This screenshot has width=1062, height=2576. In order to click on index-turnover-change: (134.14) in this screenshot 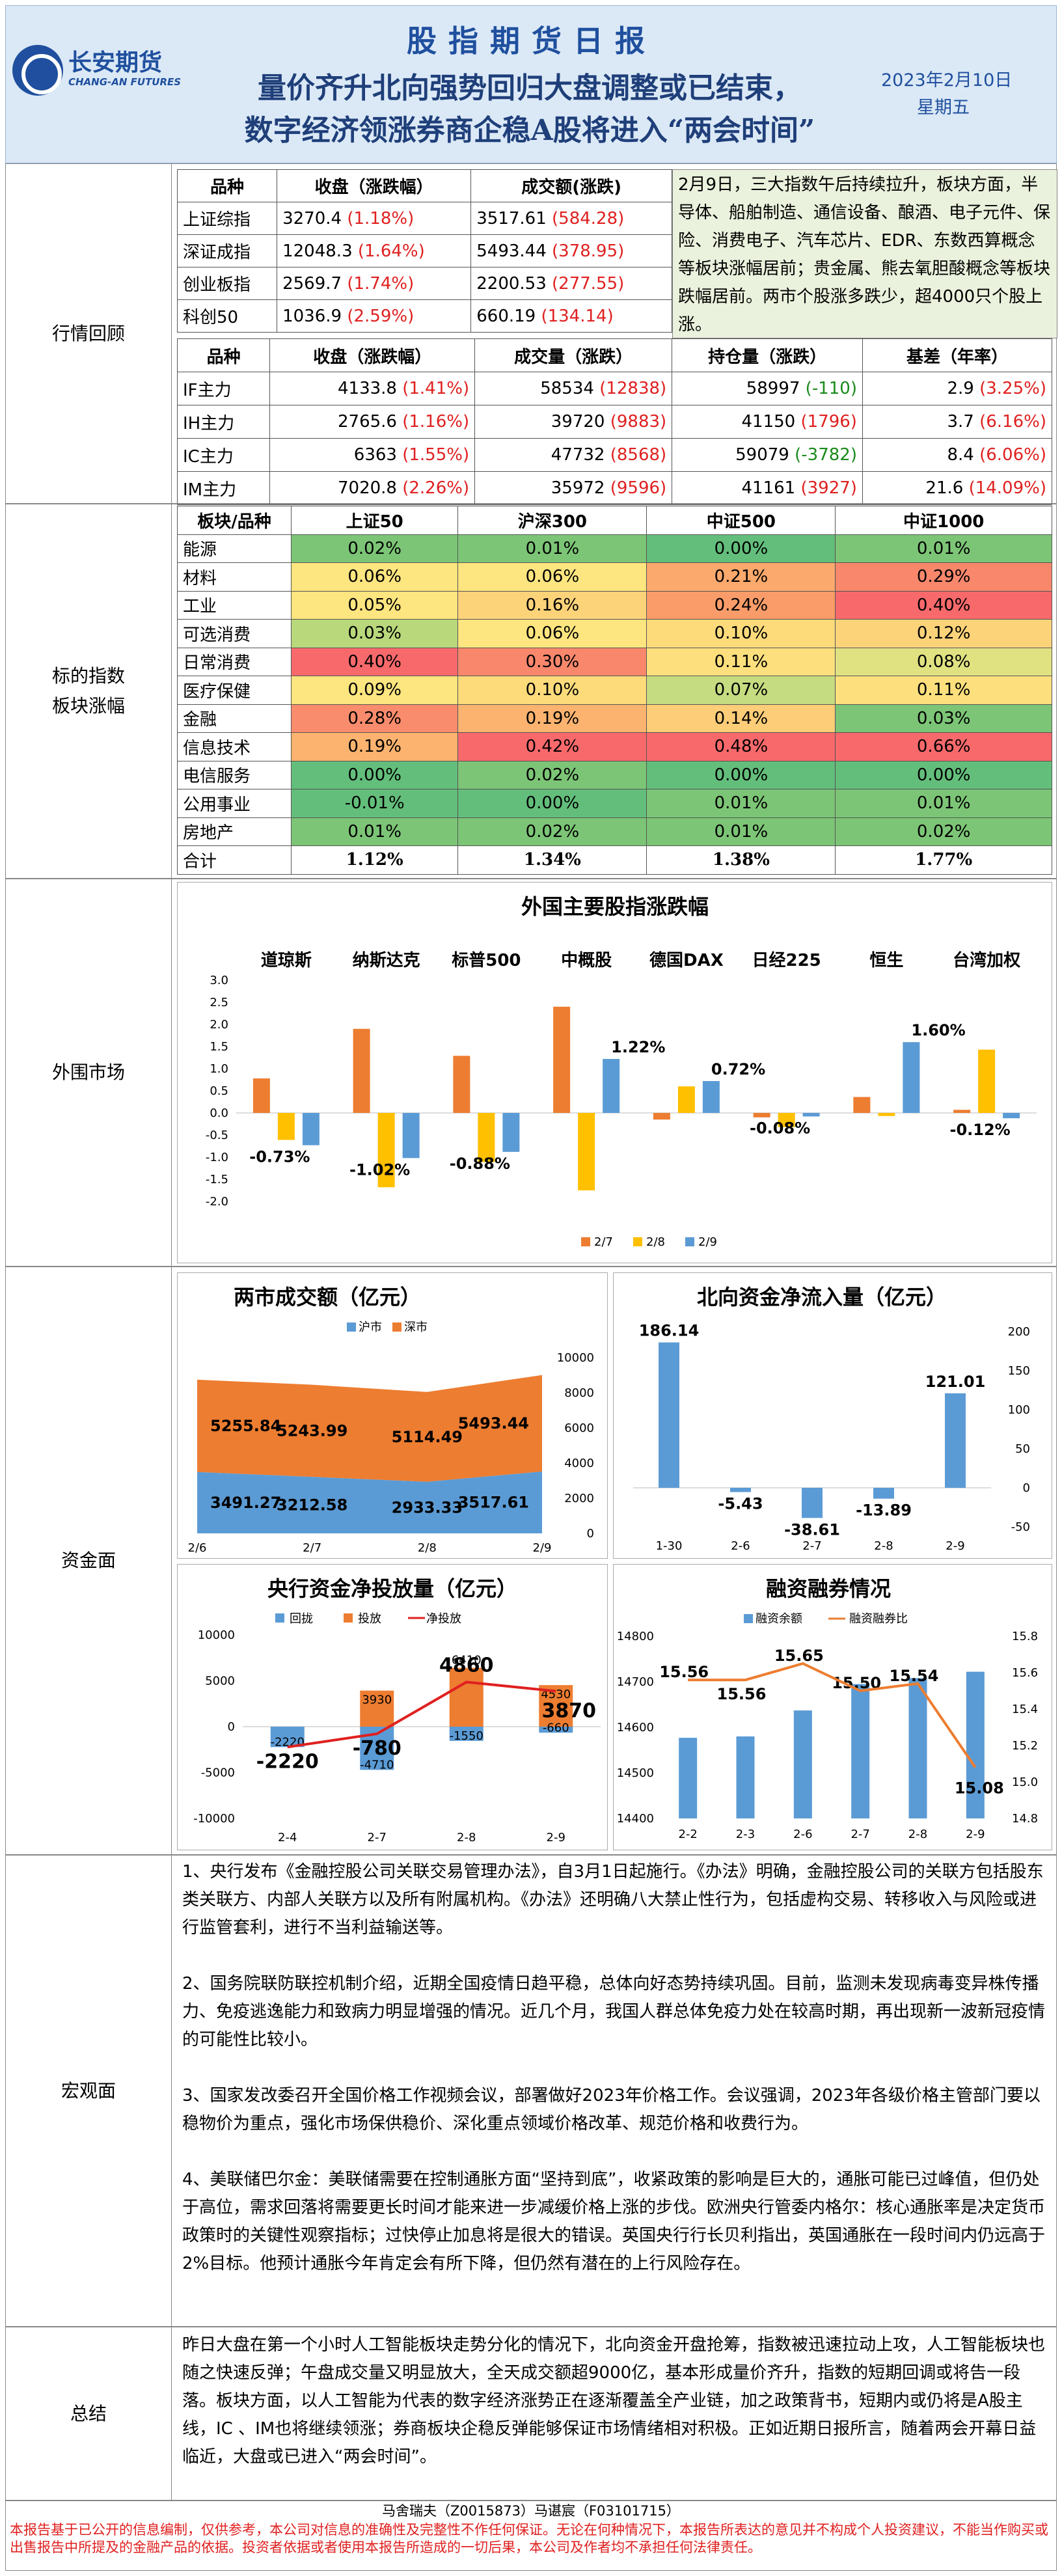, I will do `click(577, 316)`.